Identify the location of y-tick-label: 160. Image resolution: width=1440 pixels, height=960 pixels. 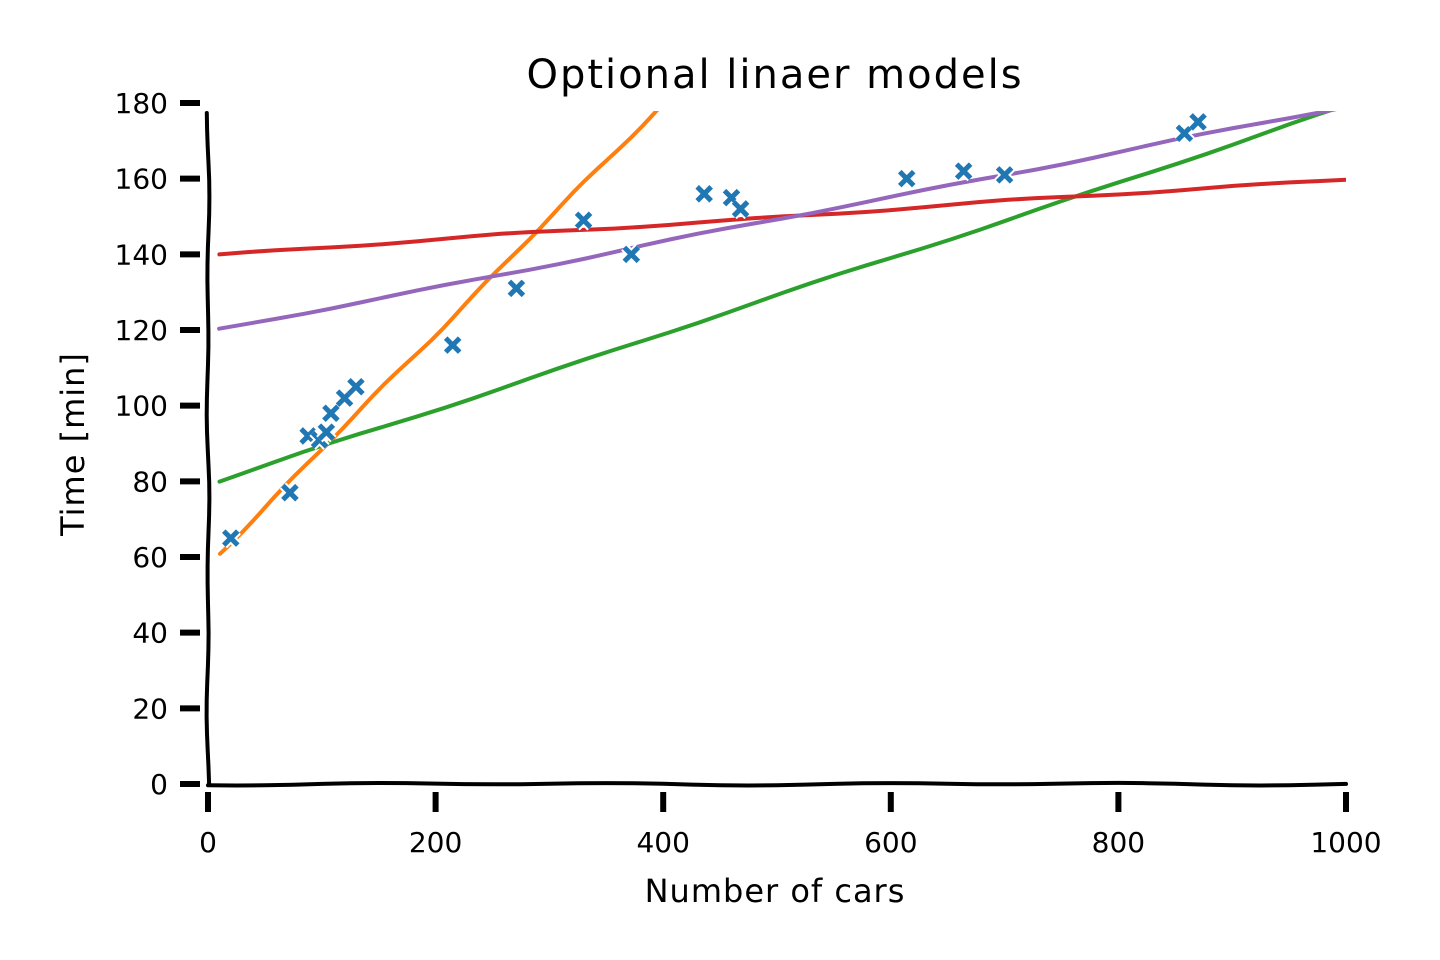
(141, 179).